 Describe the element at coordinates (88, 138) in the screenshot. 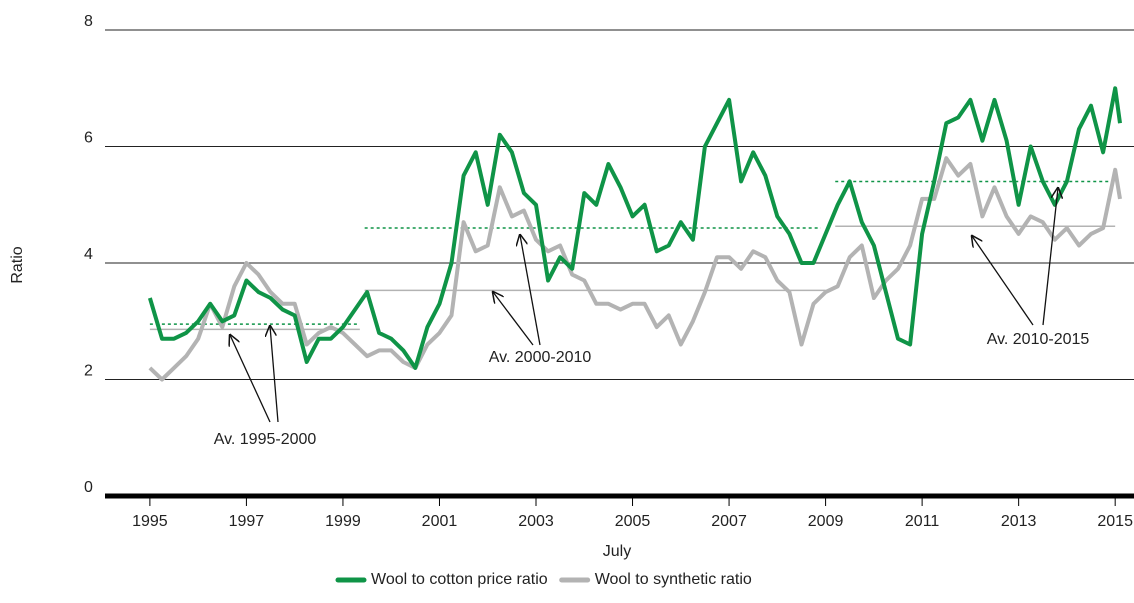

I see `y-tick-label: 6` at that location.